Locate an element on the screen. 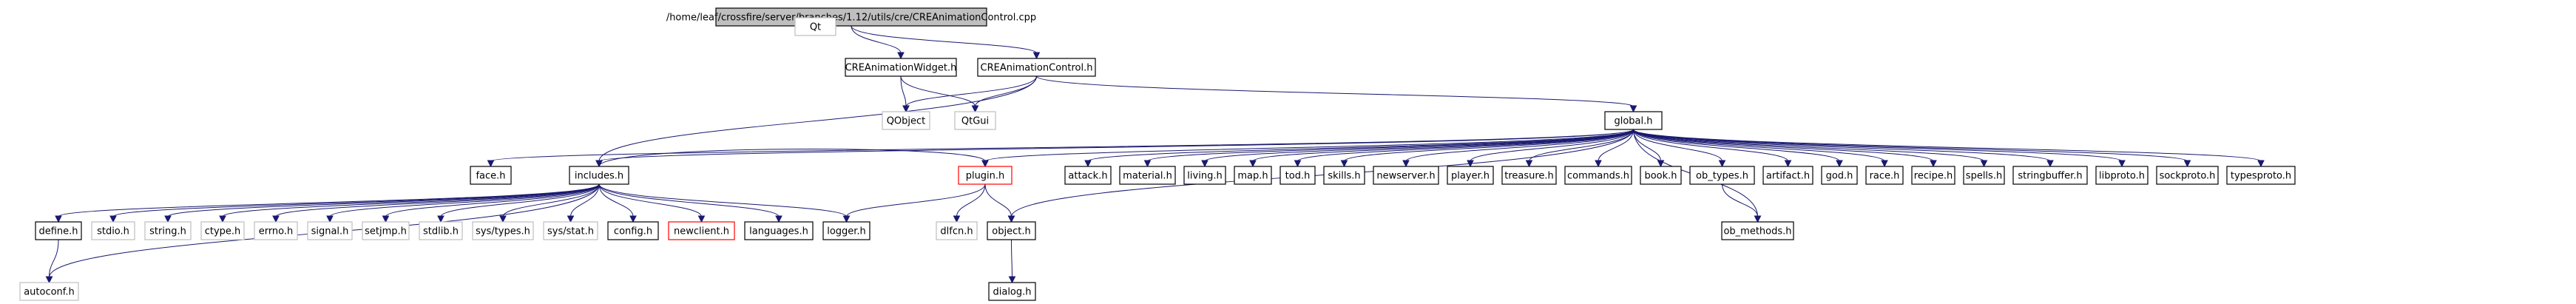 The width and height of the screenshot is (2576, 304). edge-global-to-skills is located at coordinates (1487, 148).